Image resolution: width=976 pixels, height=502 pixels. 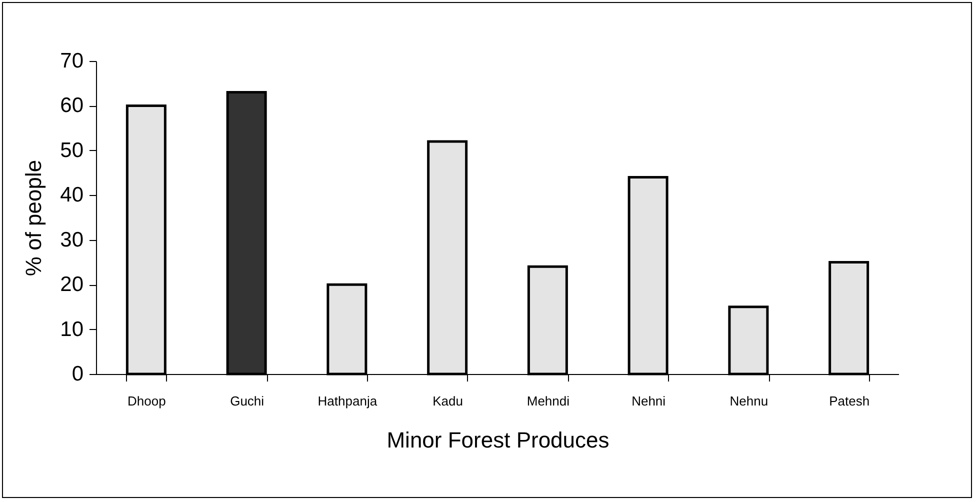 What do you see at coordinates (247, 401) in the screenshot?
I see `x-tick-label: Guchi` at bounding box center [247, 401].